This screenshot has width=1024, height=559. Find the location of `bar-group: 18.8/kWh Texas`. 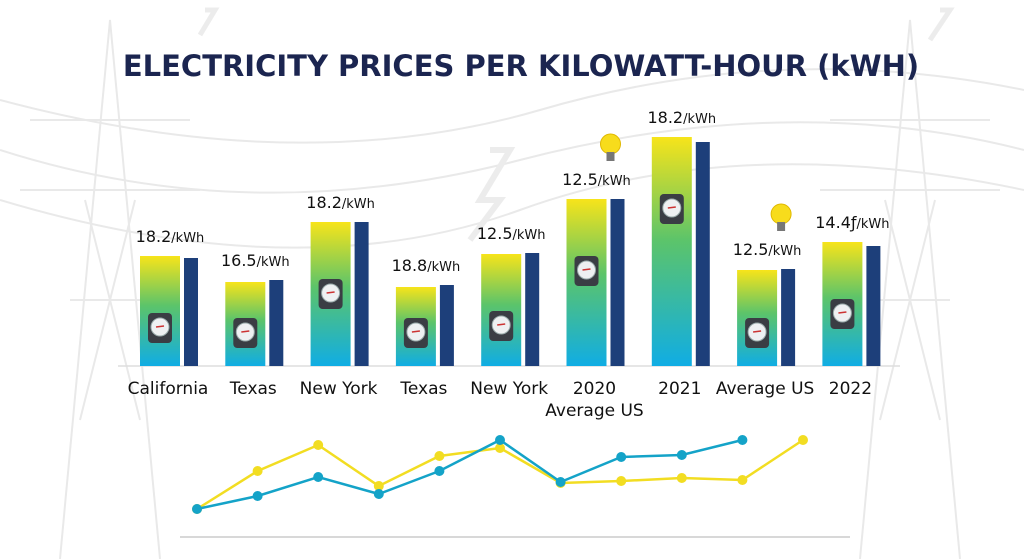

bar-group: 18.8/kWh Texas is located at coordinates (426, 327).